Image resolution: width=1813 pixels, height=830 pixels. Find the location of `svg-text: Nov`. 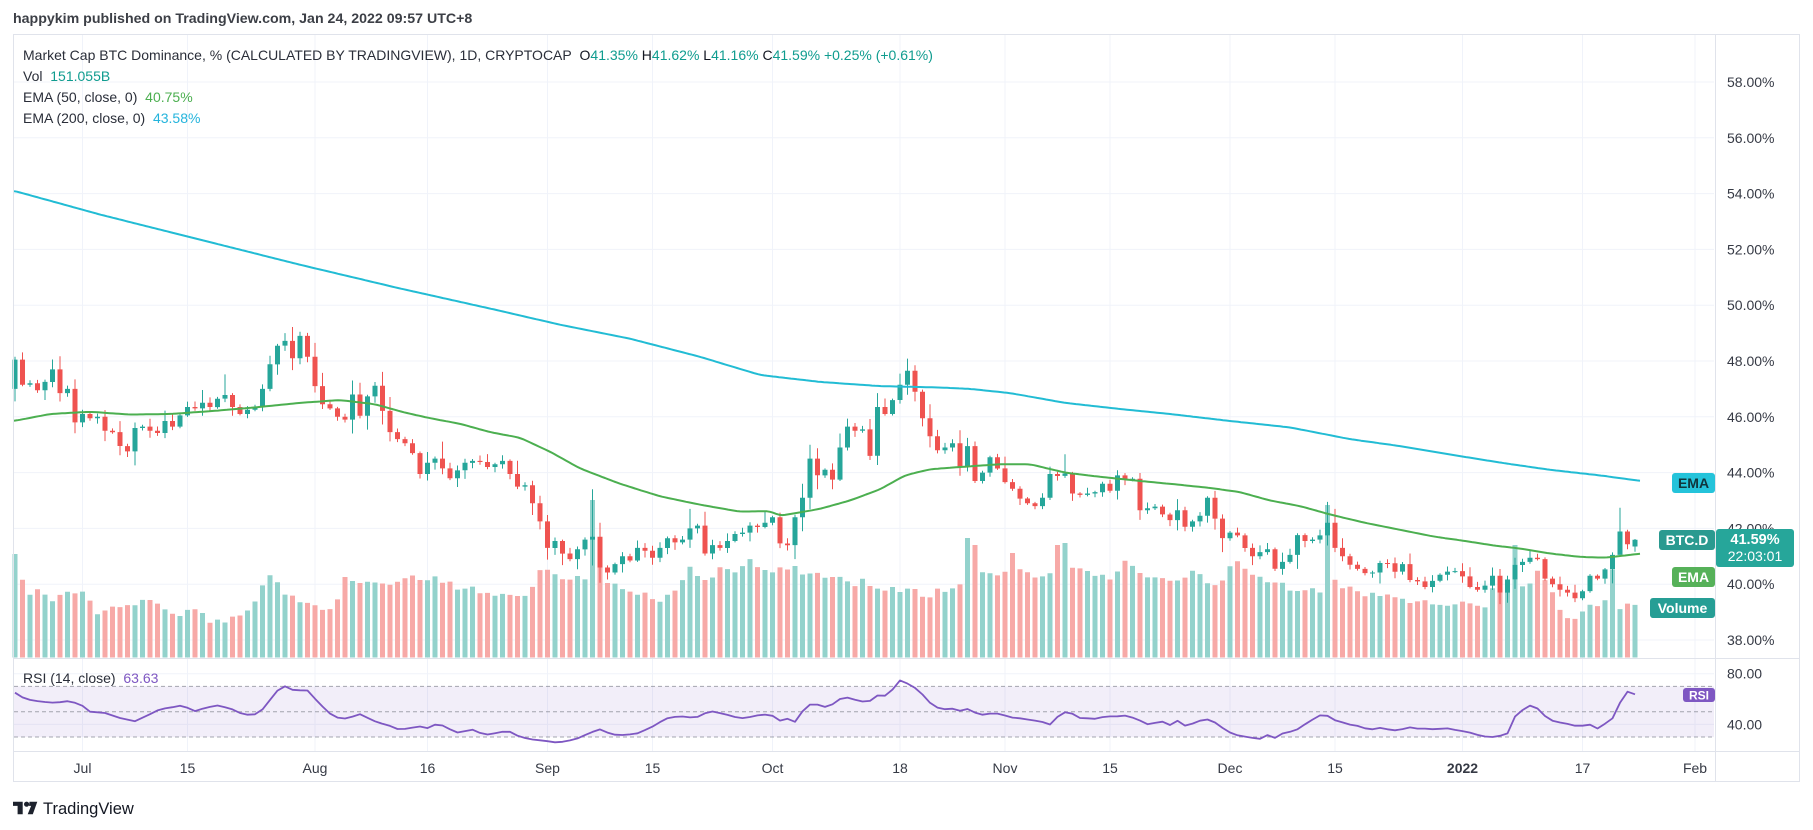

svg-text: Nov is located at coordinates (1005, 768).